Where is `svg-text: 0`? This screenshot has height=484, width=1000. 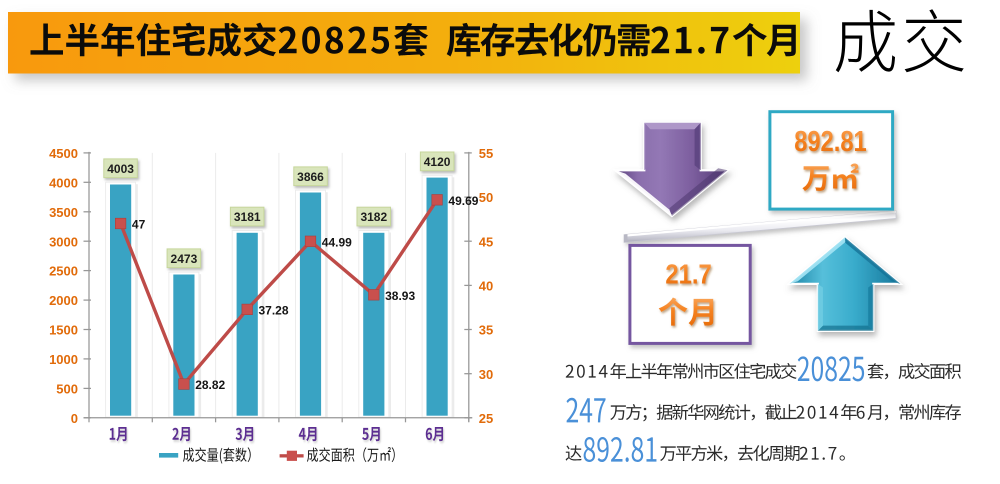 svg-text: 0 is located at coordinates (74, 418).